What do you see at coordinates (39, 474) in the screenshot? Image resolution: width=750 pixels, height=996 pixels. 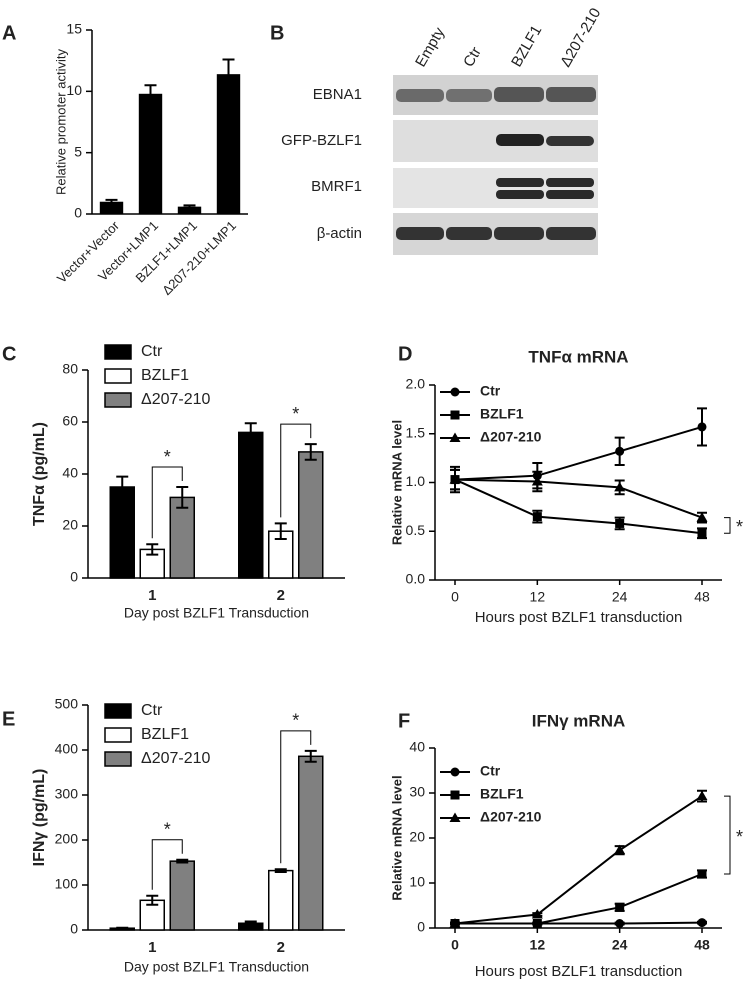 I see `y-axis-label: TNFα (pg/mL)` at bounding box center [39, 474].